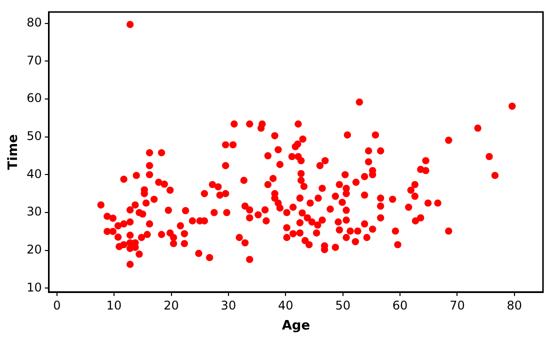 The image size is (551, 338). I want to click on x-tick-label: 10, so click(114, 305).